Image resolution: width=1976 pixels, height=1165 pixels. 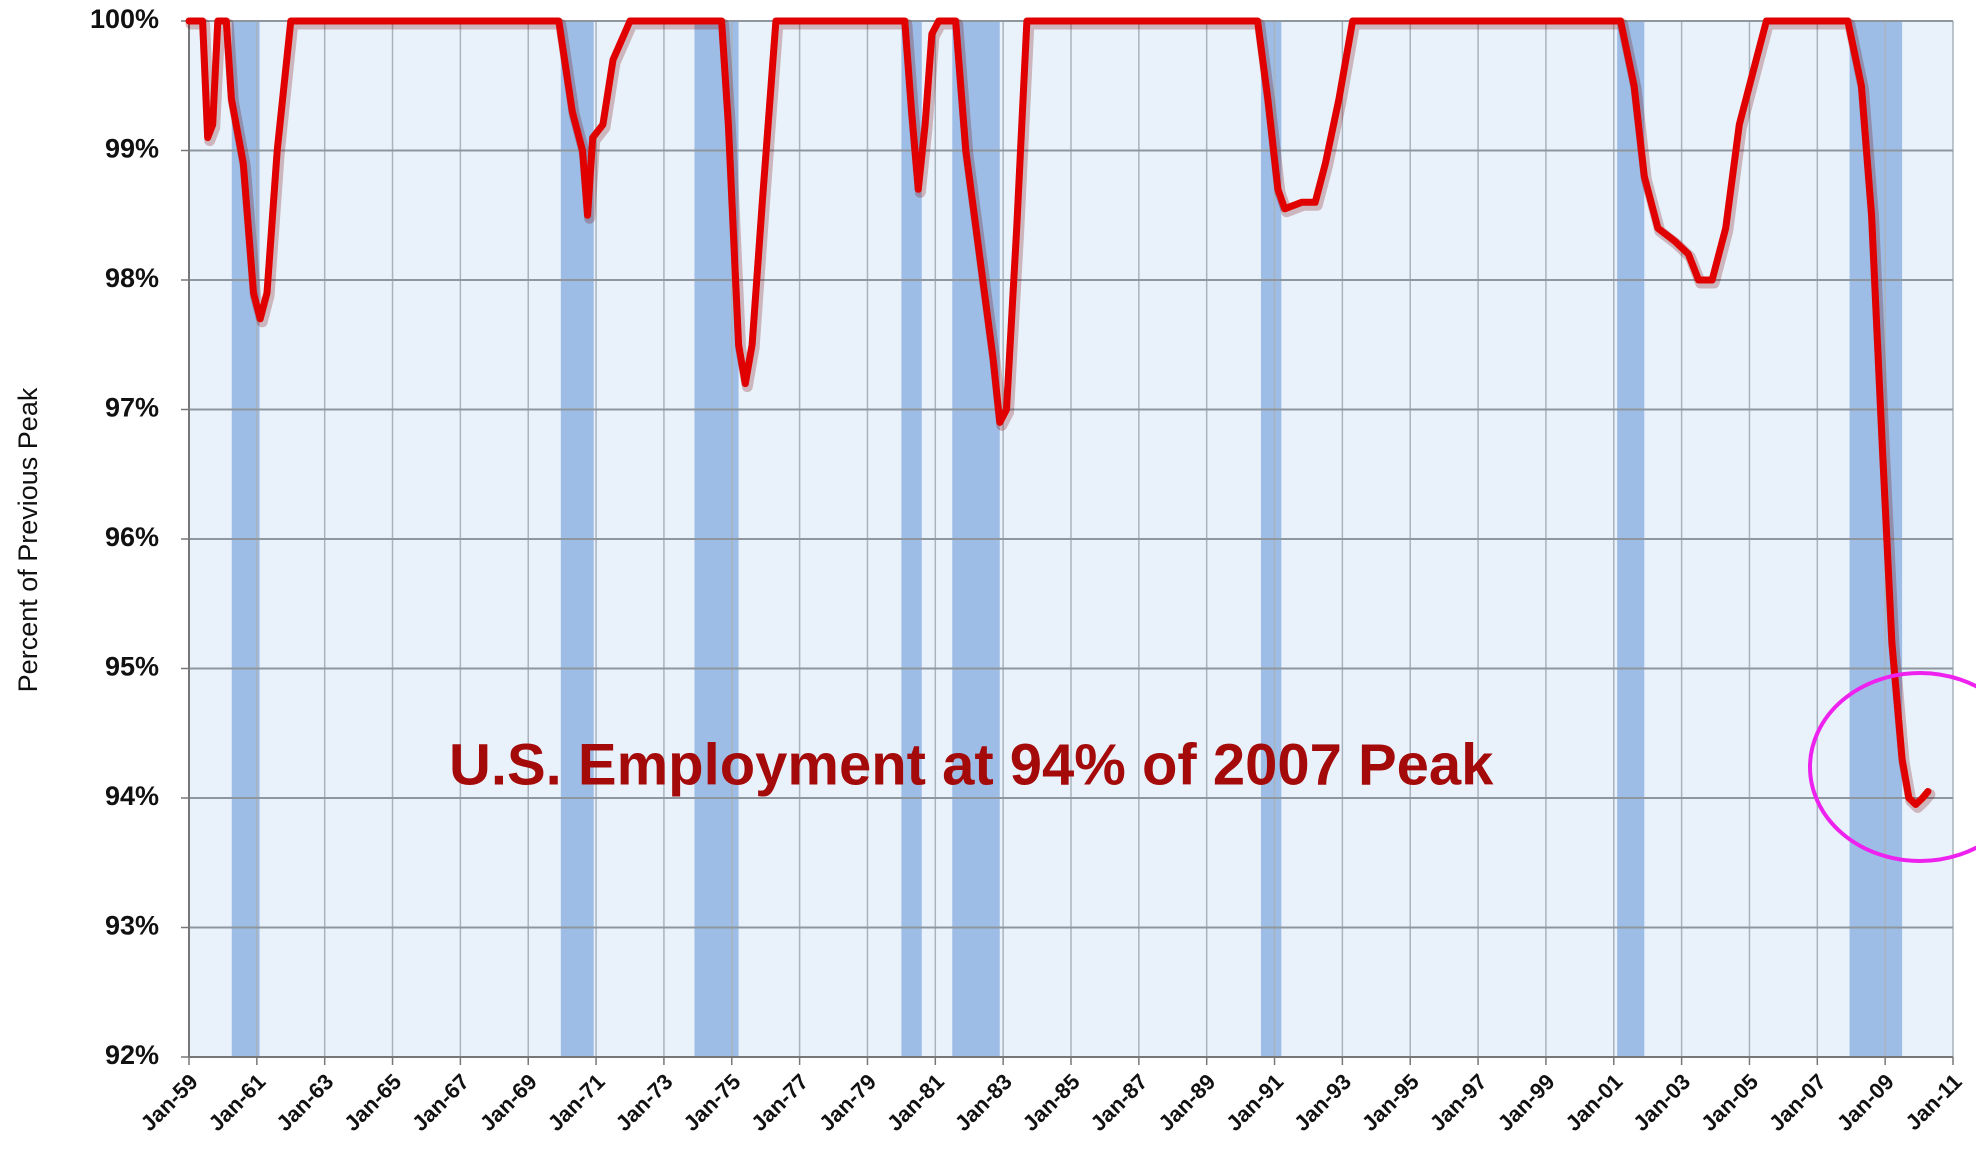 I want to click on x-tick-label: Jan-05, so click(x=1729, y=1102).